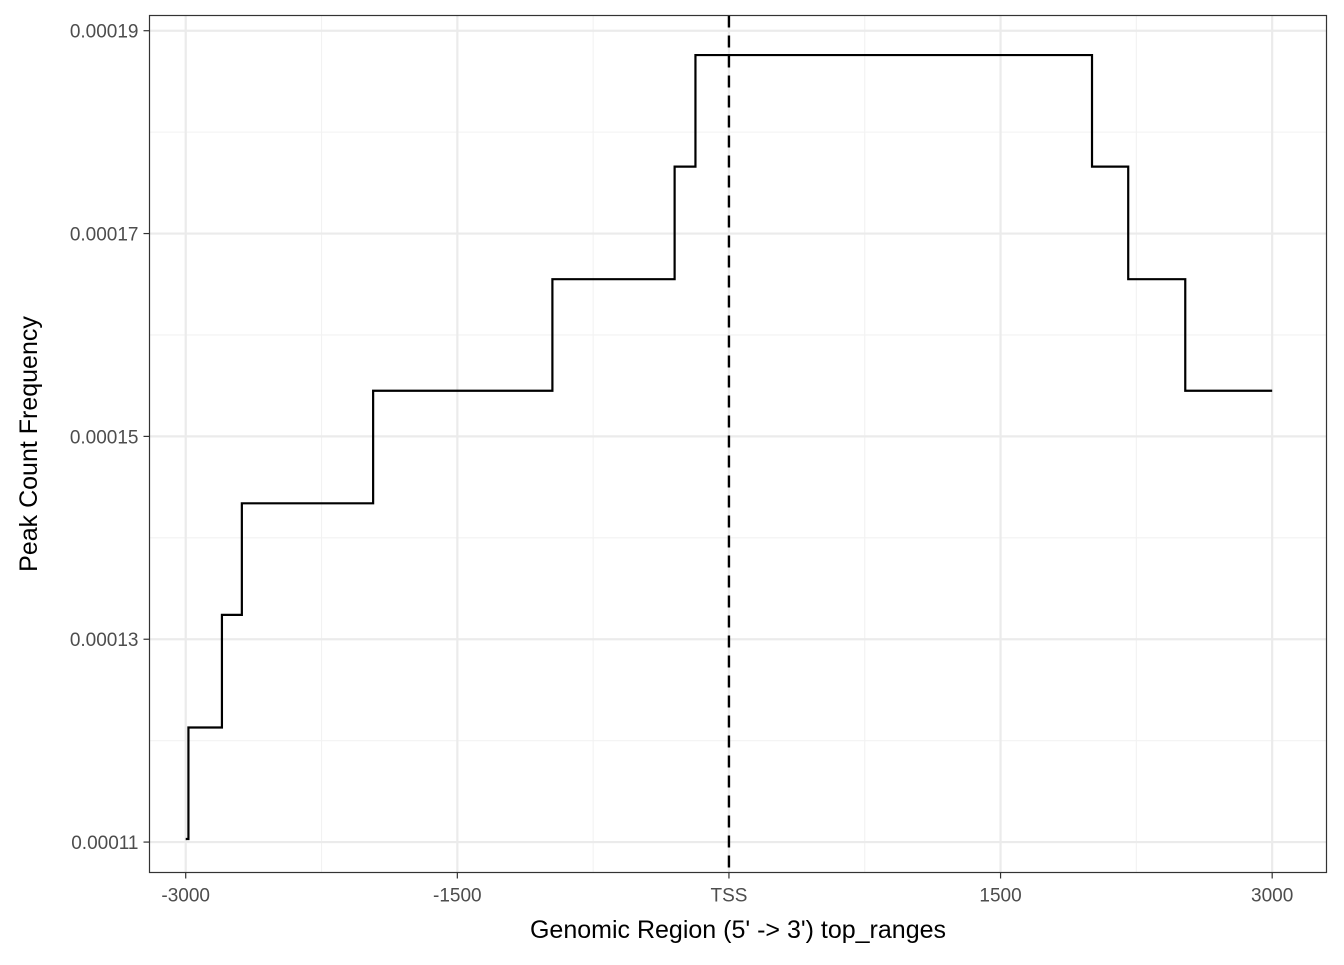 Image resolution: width=1344 pixels, height=965 pixels. What do you see at coordinates (104, 640) in the screenshot?
I see `y-tick-label: 0.00013` at bounding box center [104, 640].